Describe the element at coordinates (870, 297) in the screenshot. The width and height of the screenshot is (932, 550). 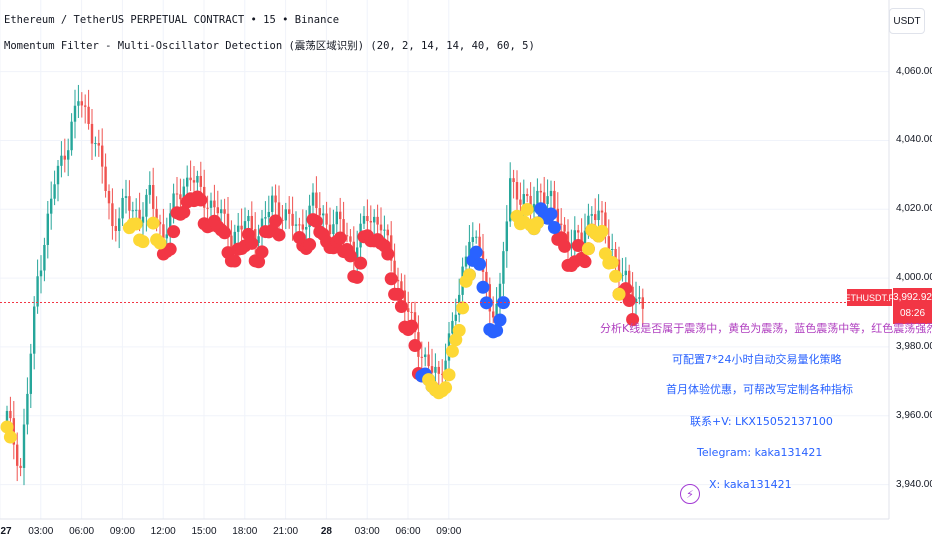
I see `symbol-price-tag: ETHUSDT.P` at that location.